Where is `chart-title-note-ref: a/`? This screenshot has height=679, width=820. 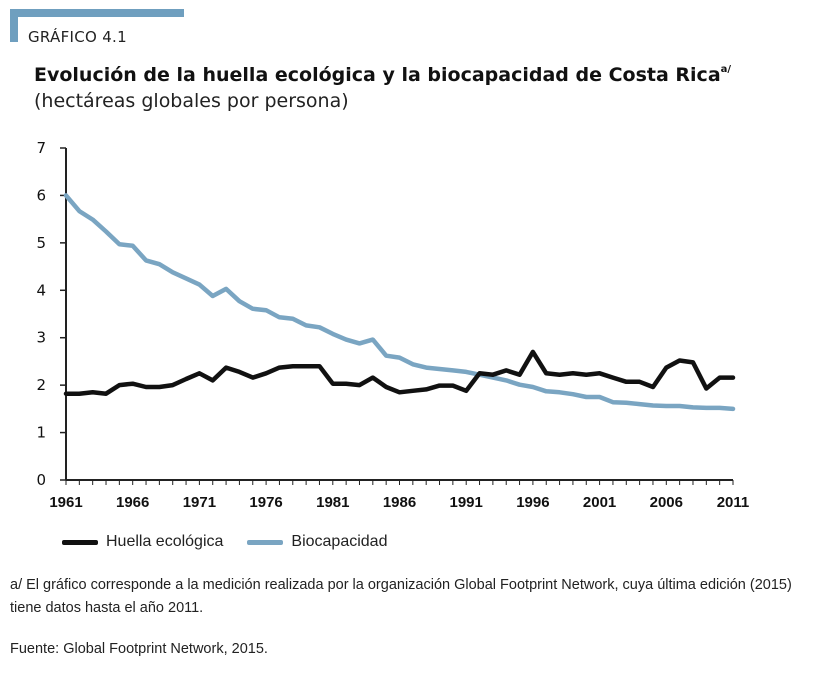 chart-title-note-ref: a/ is located at coordinates (726, 69).